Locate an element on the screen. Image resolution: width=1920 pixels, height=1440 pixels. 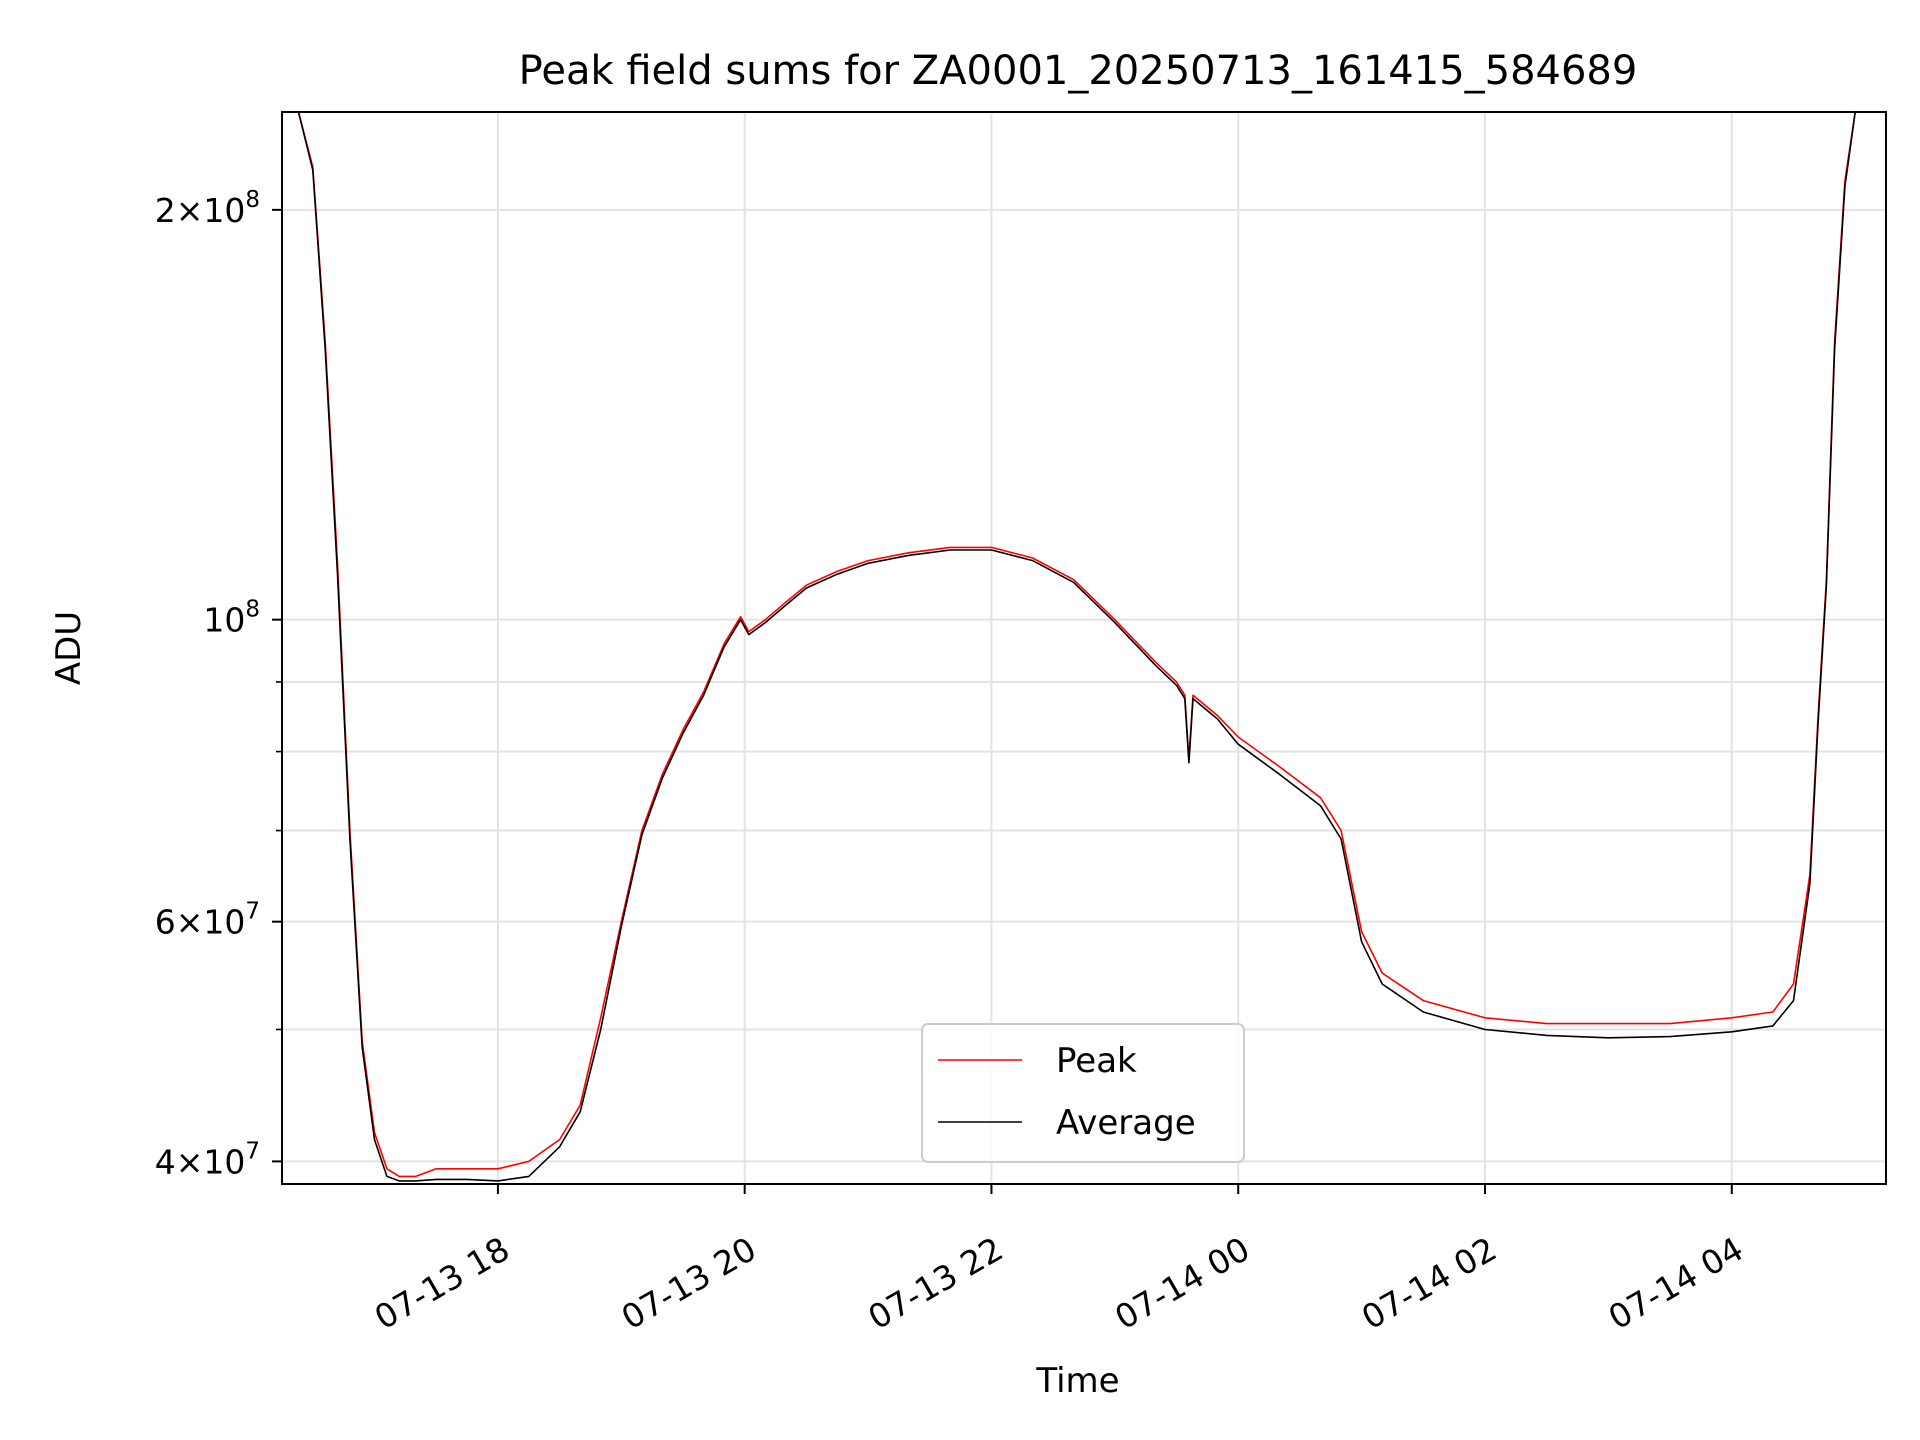
legend-average-label: Average is located at coordinates (1126, 1123).